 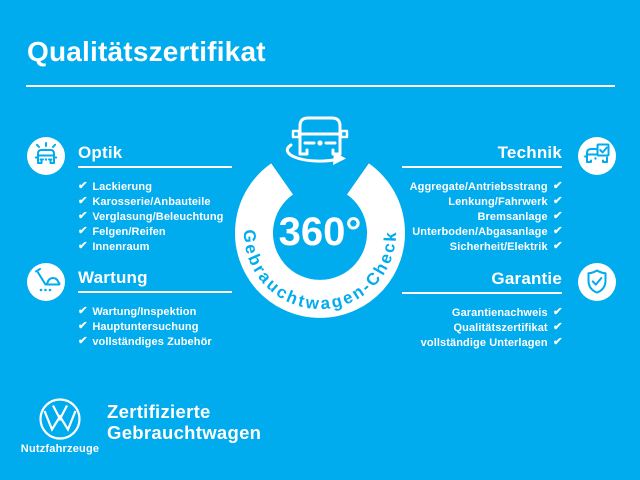 I want to click on list-item-label: Unterboden/Abgasanlage, so click(x=480, y=231).